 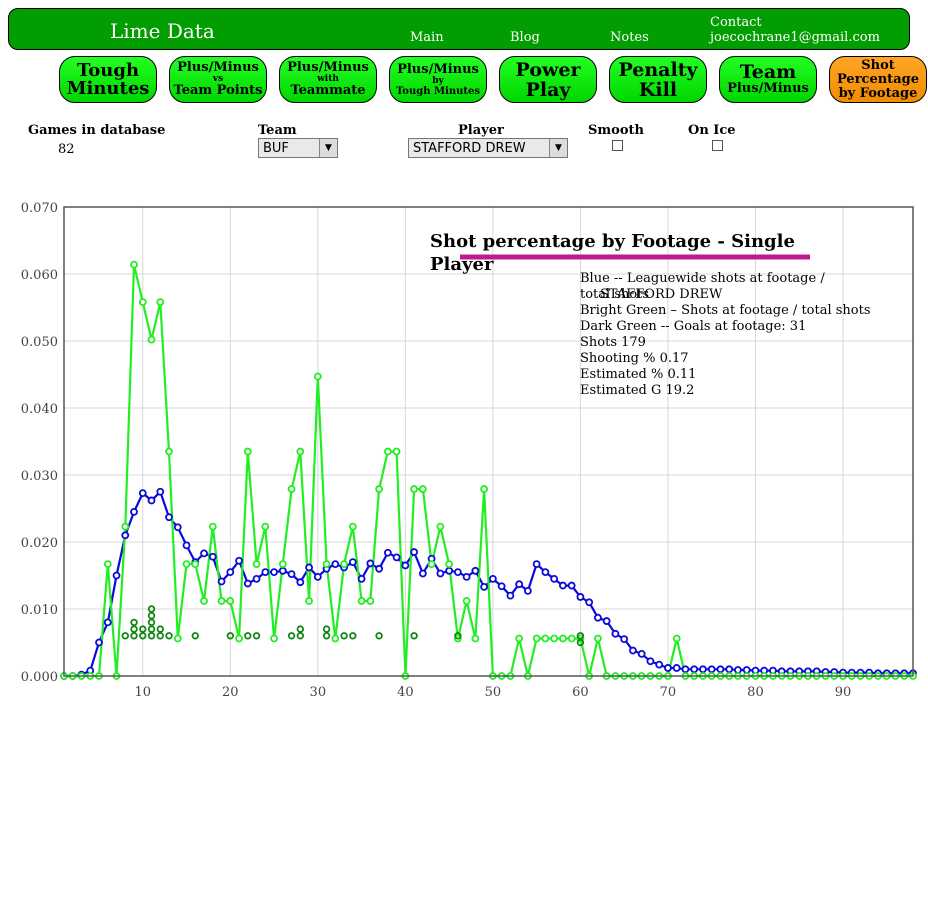 What do you see at coordinates (525, 37) in the screenshot?
I see `nav-blog-link: Blog` at bounding box center [525, 37].